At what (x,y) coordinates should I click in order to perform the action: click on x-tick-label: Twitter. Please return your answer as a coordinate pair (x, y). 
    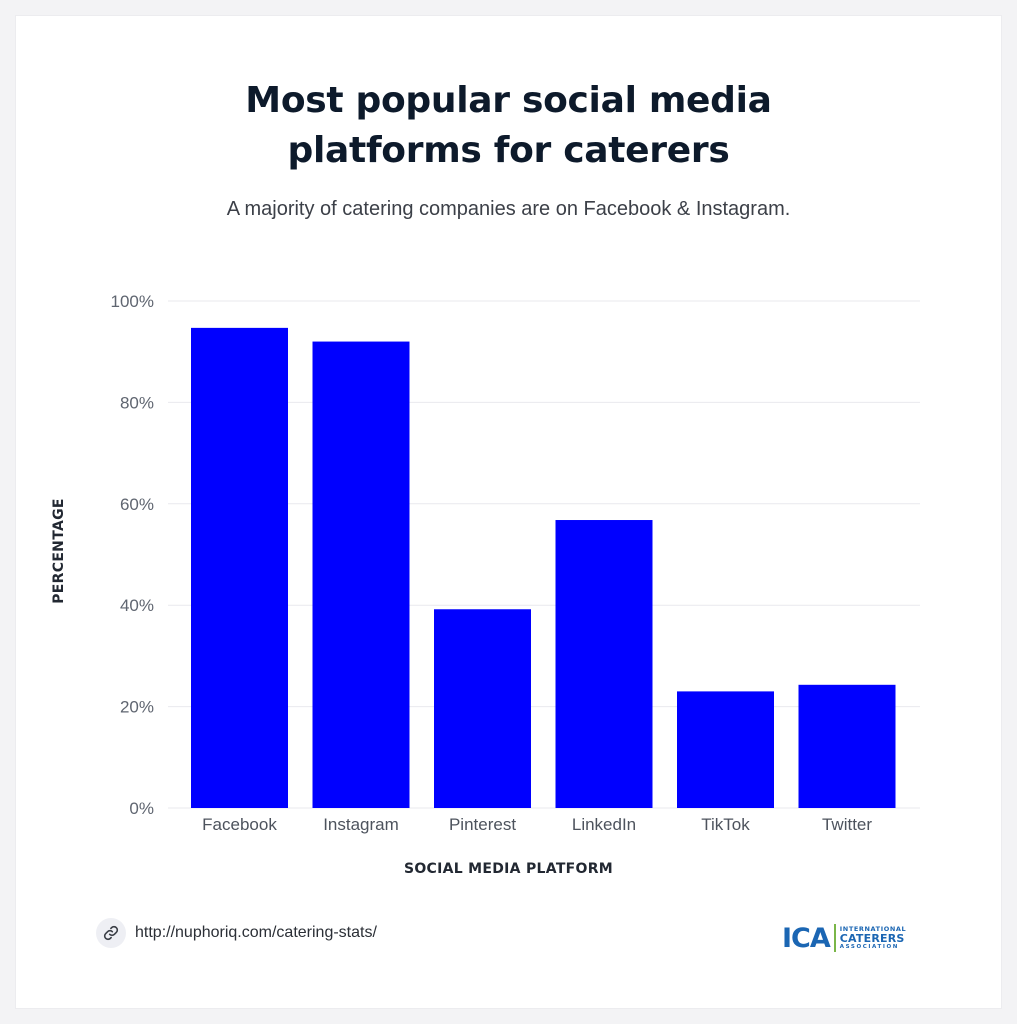
    Looking at the image, I should click on (847, 824).